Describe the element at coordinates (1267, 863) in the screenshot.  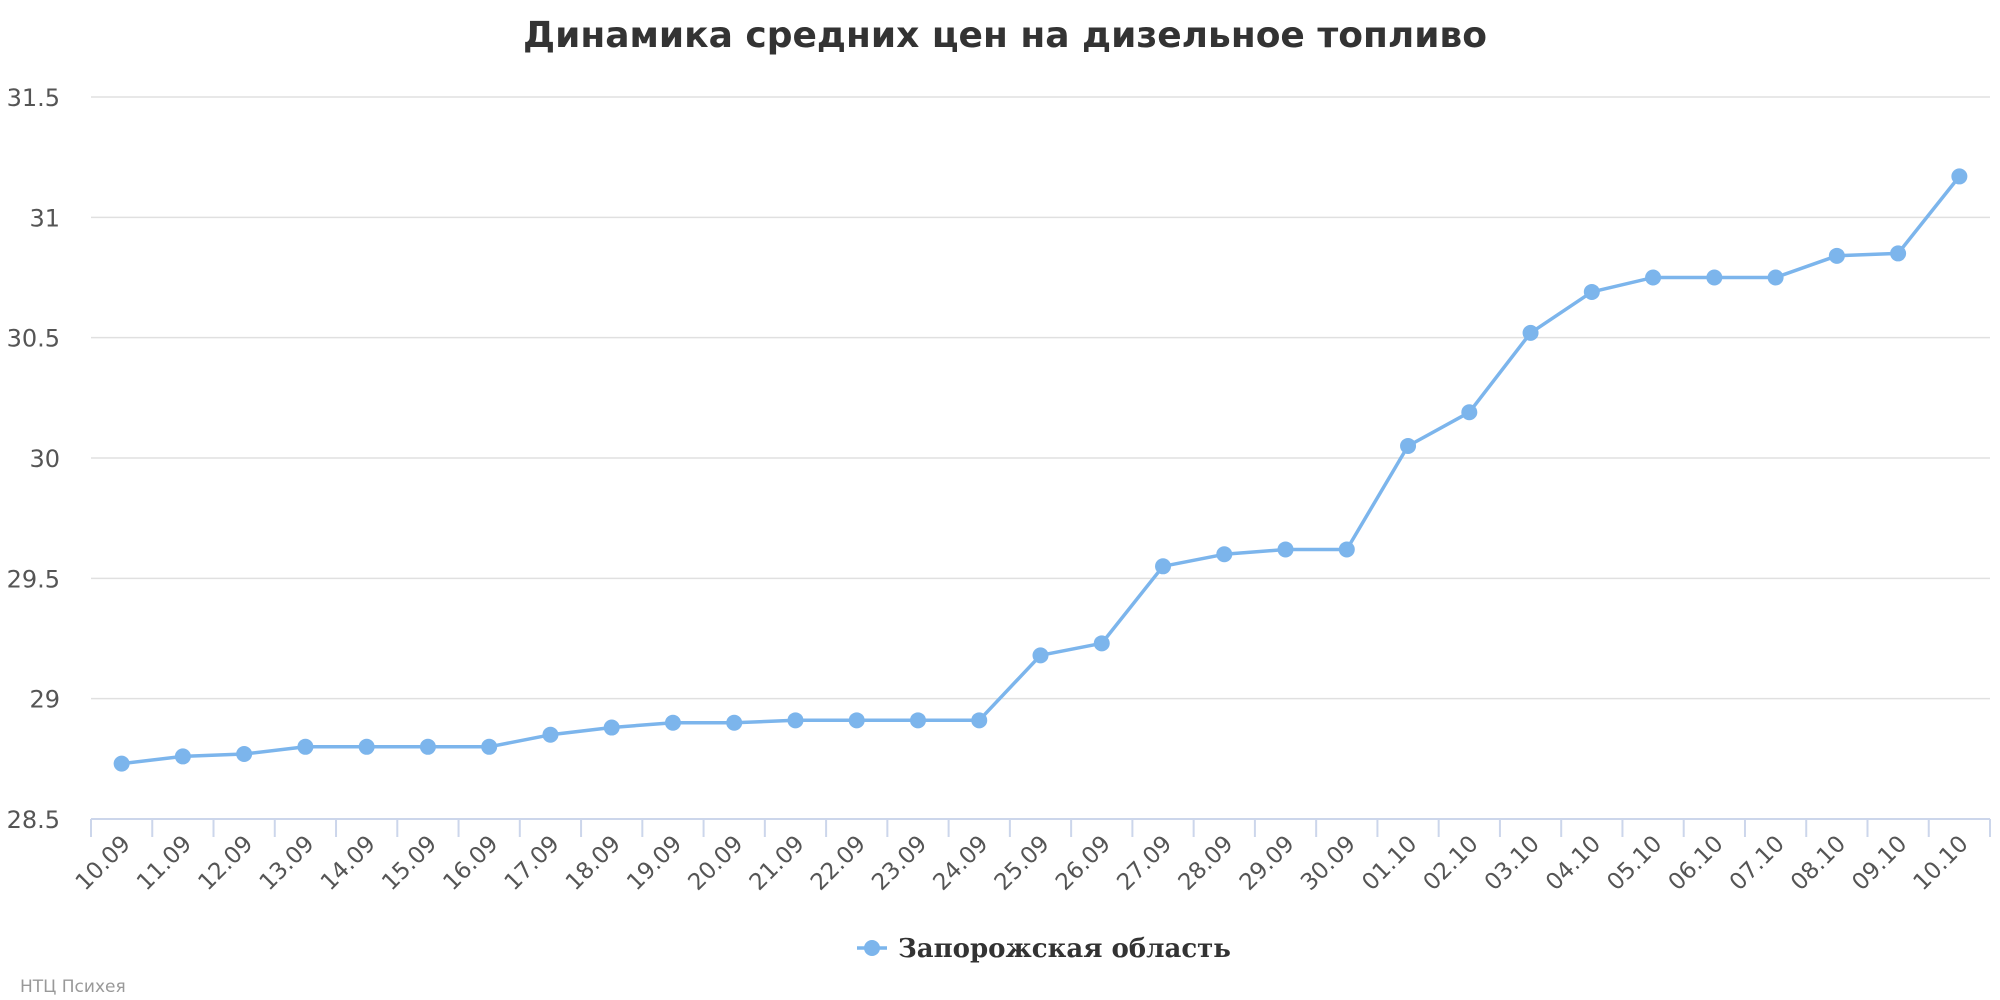
I see `x-tick-label: 29.09` at that location.